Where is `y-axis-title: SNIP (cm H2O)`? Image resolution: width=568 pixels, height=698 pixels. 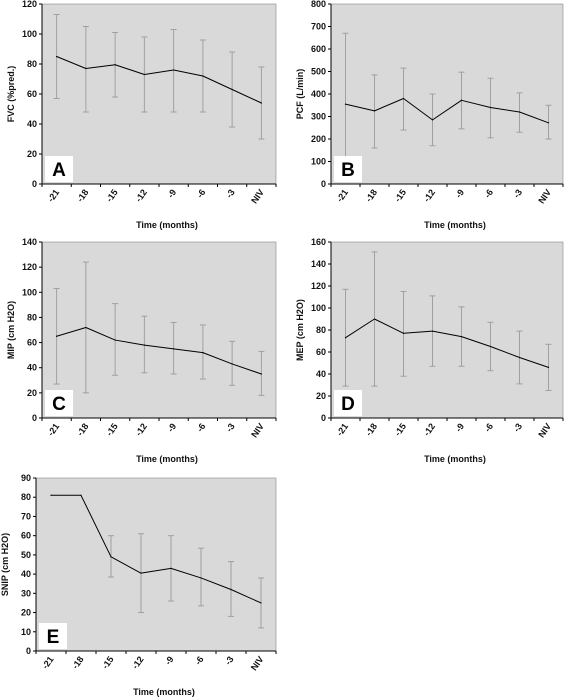 y-axis-title: SNIP (cm H2O) is located at coordinates (5, 564).